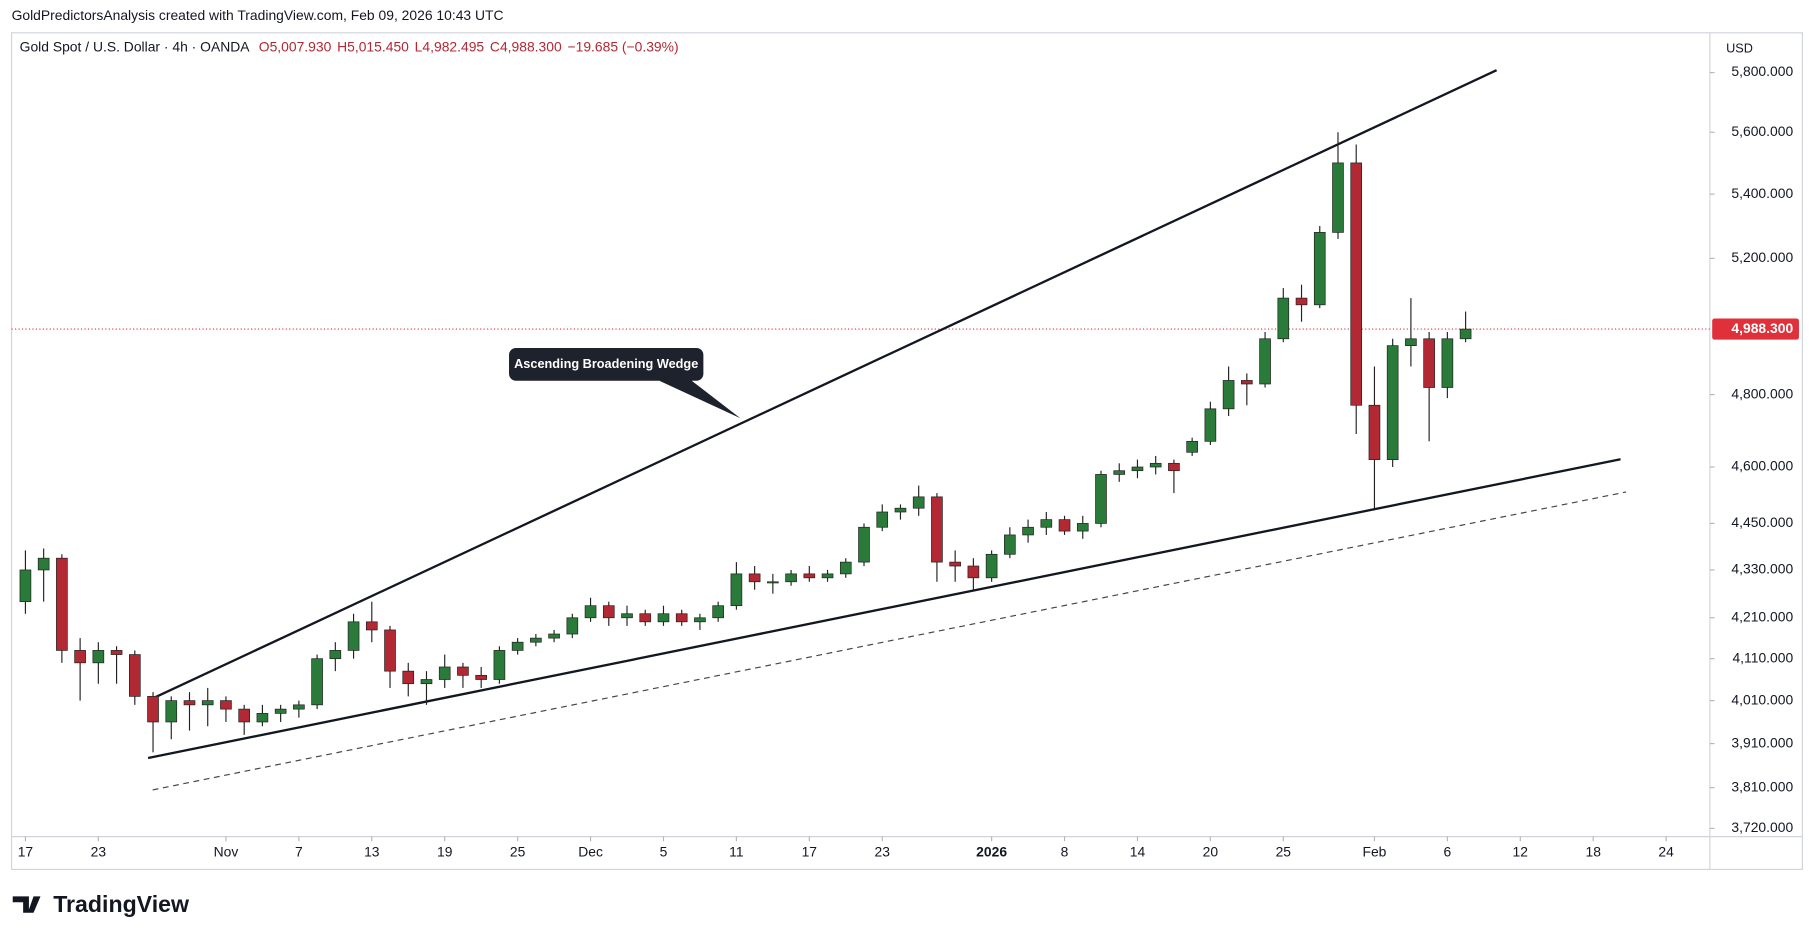 The image size is (1814, 928). Describe the element at coordinates (1762, 466) in the screenshot. I see `y-tick-label: 4,600.000` at that location.